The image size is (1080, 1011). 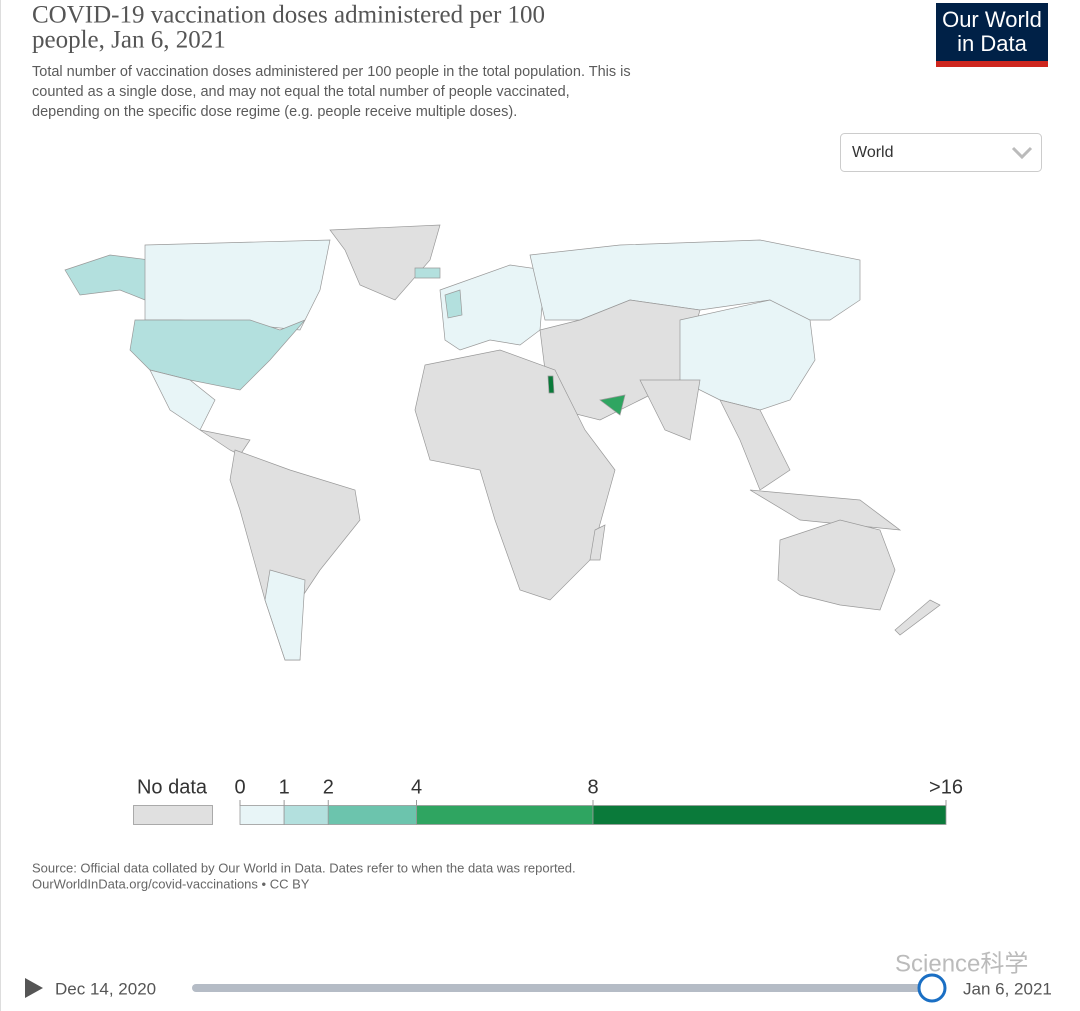 What do you see at coordinates (172, 787) in the screenshot?
I see `no-data-label: No data` at bounding box center [172, 787].